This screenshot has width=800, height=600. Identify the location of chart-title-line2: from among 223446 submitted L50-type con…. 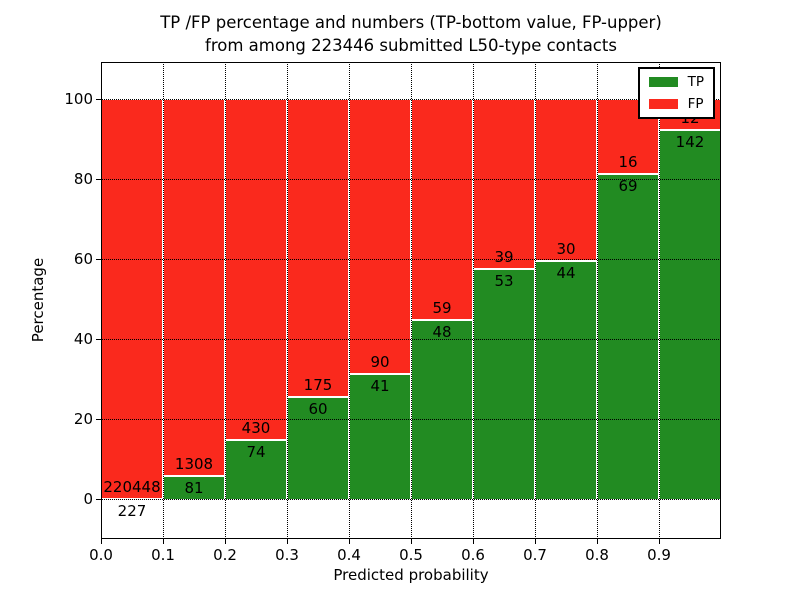
(411, 45).